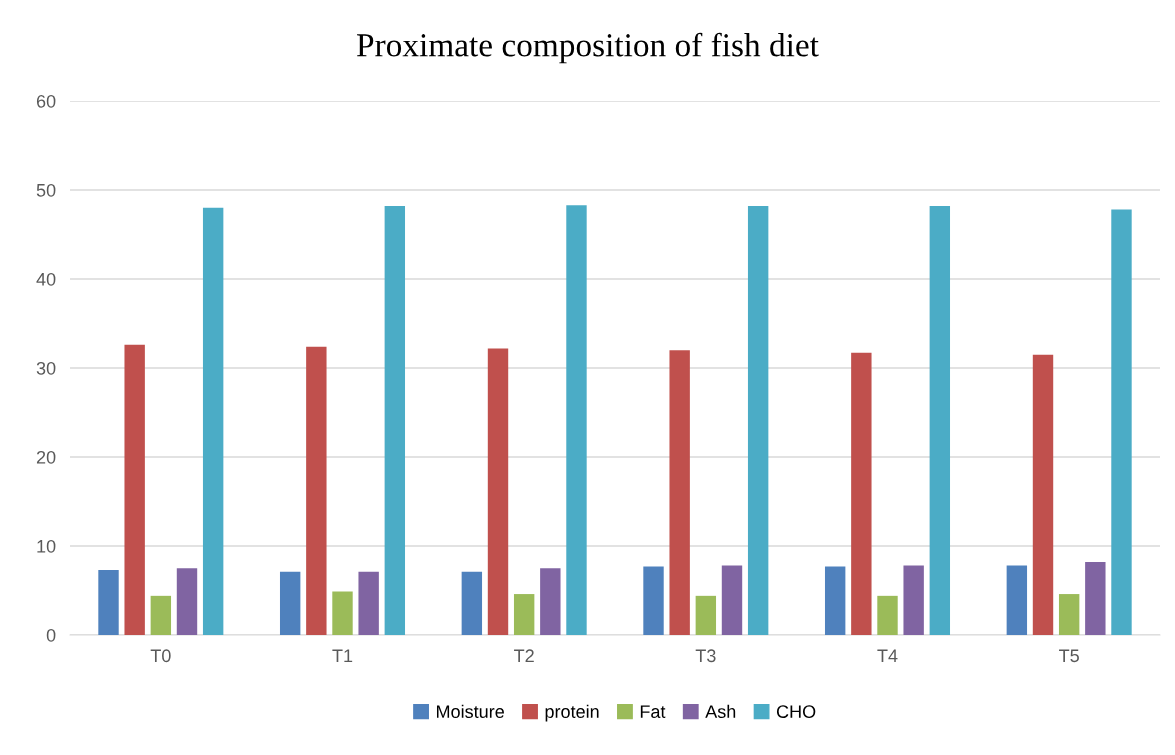 The height and width of the screenshot is (755, 1175). Describe the element at coordinates (46, 190) in the screenshot. I see `y-tick-label: 50` at that location.